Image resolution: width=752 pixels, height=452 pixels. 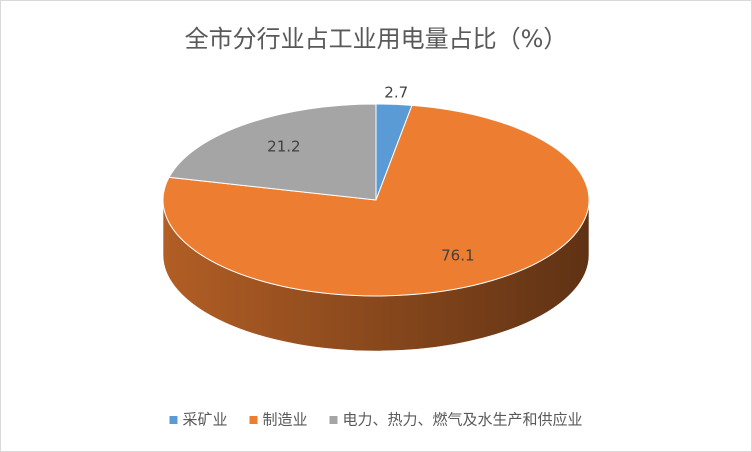 I want to click on chart-title: 全市分行业占工业用电量占比（%）, so click(x=376, y=39).